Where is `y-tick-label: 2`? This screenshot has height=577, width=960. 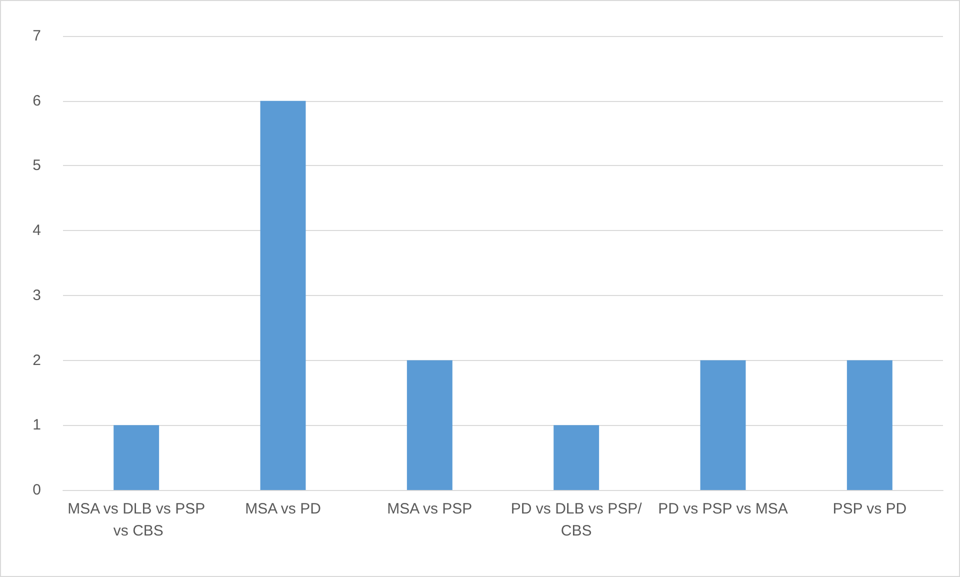
y-tick-label: 2 is located at coordinates (36, 360).